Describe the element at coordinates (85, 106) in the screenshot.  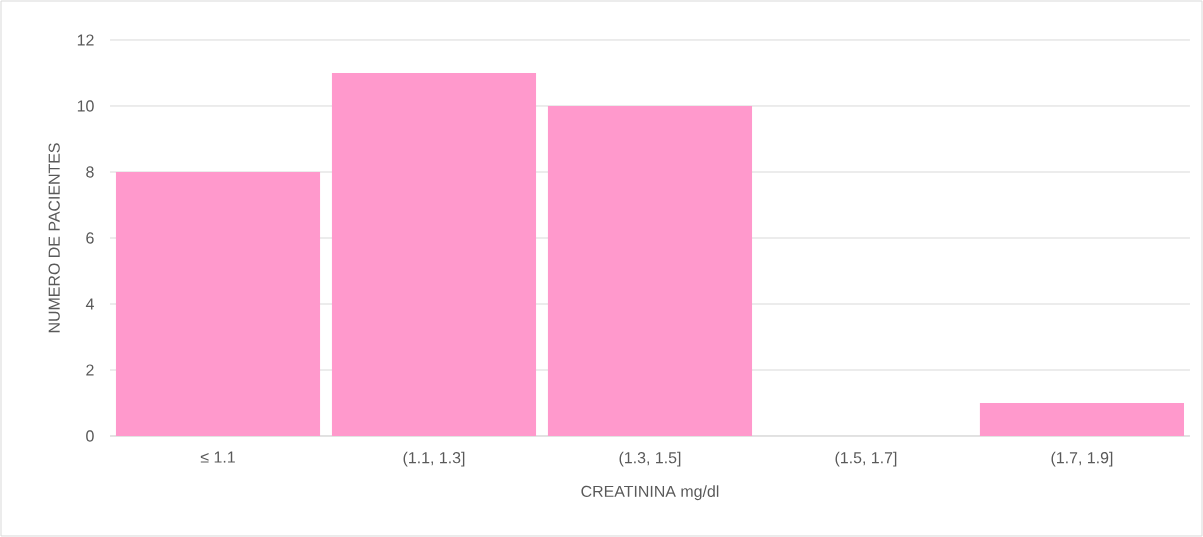
I see `y-tick-label: 10` at that location.